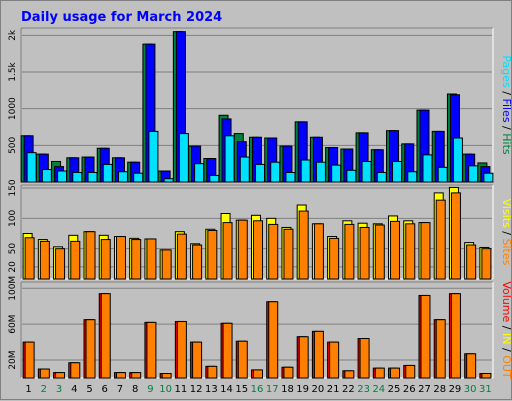 The width and height of the screenshot is (512, 401). What do you see at coordinates (272, 389) in the screenshot?
I see `xtick-day-17: 17` at bounding box center [272, 389].